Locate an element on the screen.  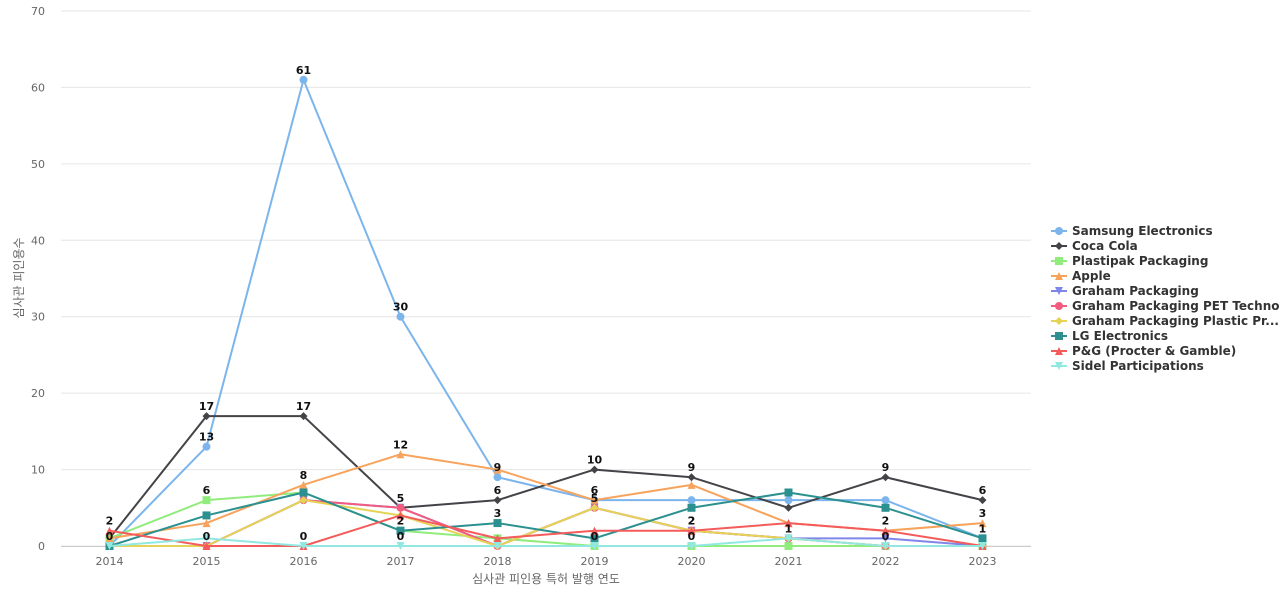
legend-item: Graham Packaging is located at coordinates (1125, 291).